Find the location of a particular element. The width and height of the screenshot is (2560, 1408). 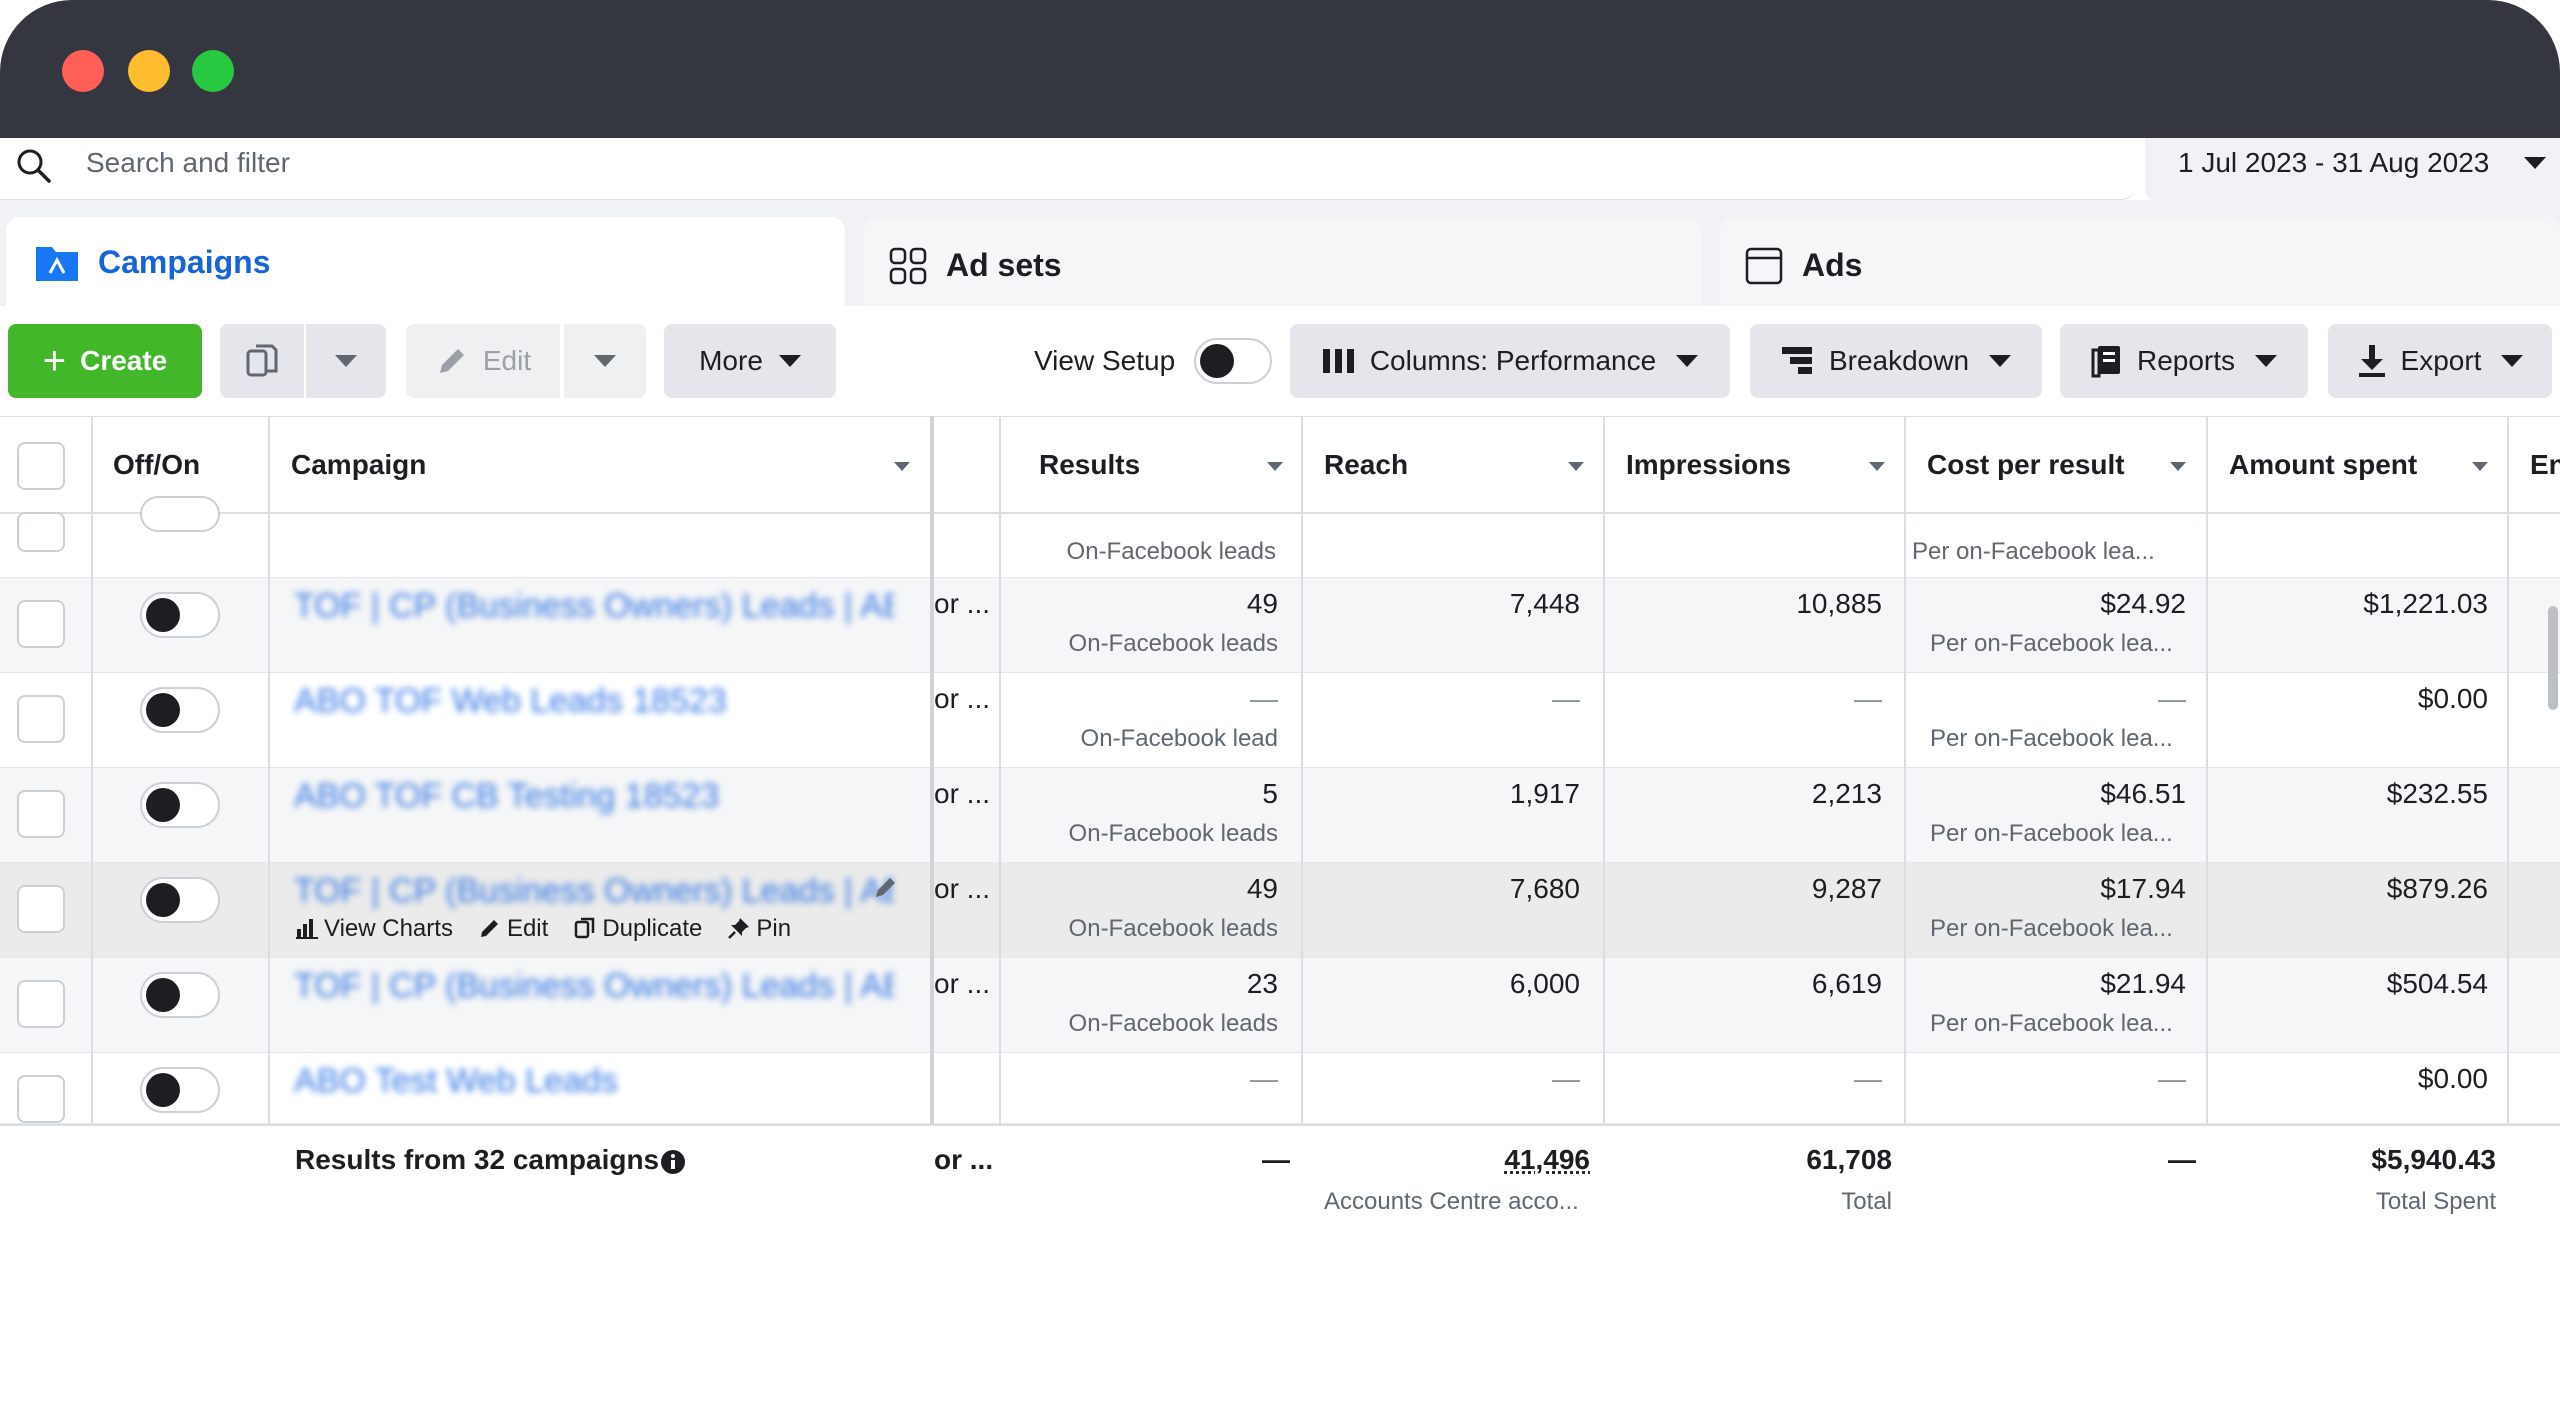

breakdown-button: Breakdown is located at coordinates (1896, 361).